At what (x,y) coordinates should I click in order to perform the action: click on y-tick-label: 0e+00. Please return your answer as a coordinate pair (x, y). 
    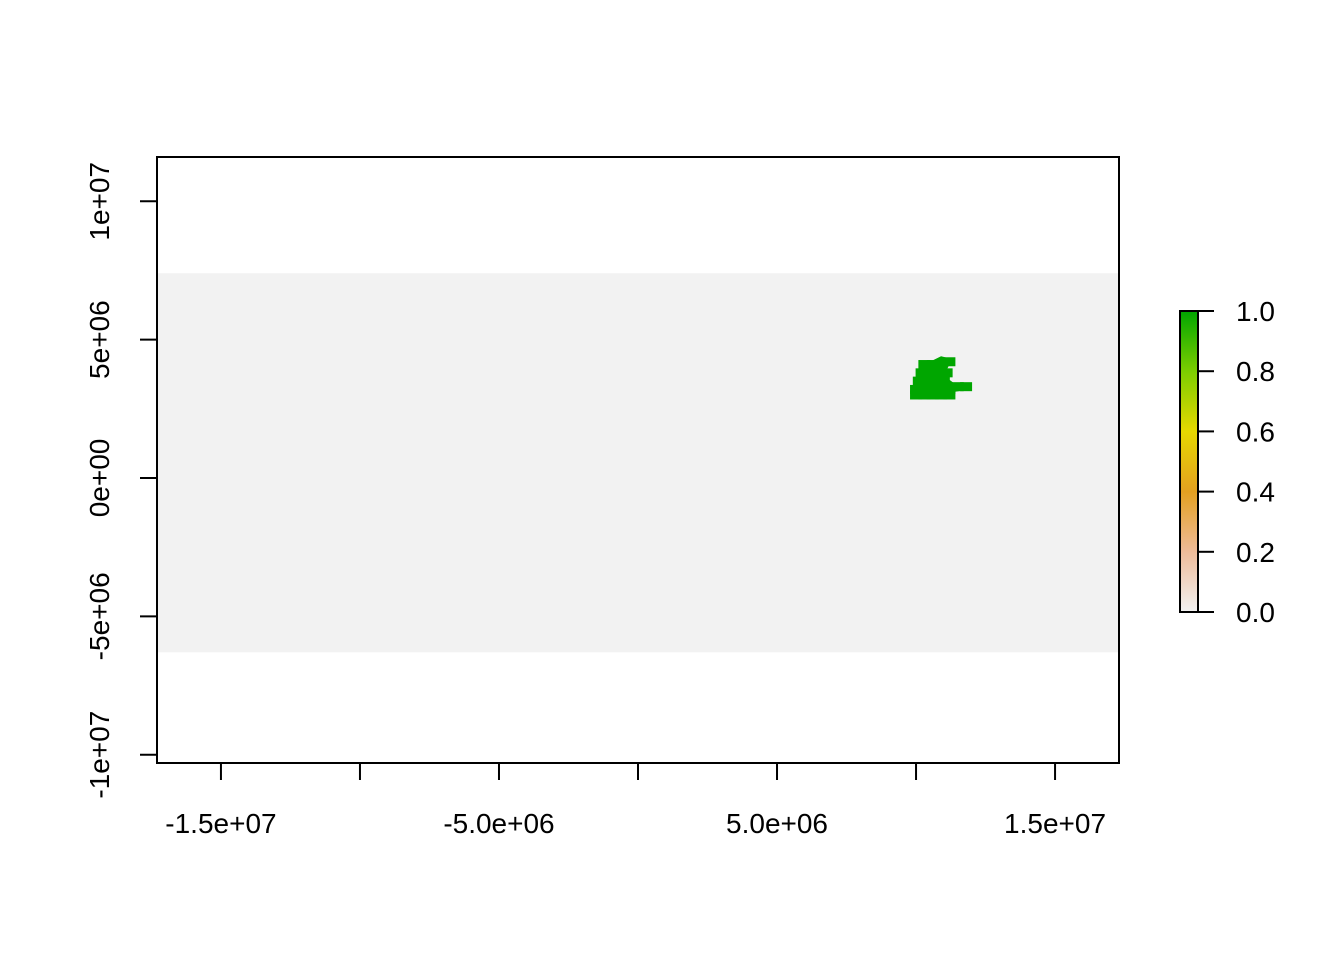
    Looking at the image, I should click on (99, 478).